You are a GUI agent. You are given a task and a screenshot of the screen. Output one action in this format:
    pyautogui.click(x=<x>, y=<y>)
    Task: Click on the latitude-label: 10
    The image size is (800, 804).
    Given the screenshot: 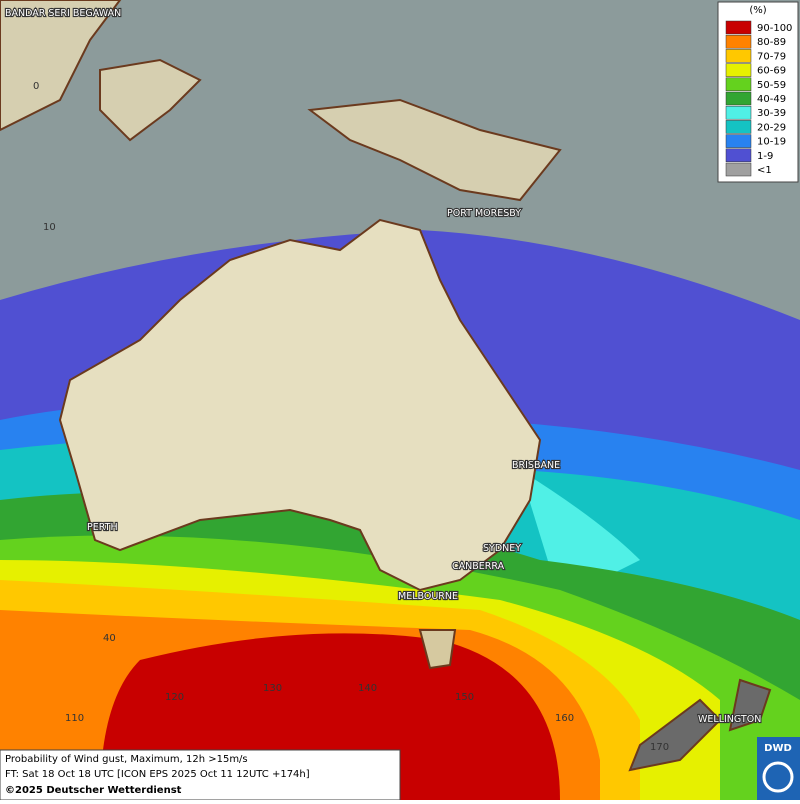 What is the action you would take?
    pyautogui.click(x=49, y=227)
    